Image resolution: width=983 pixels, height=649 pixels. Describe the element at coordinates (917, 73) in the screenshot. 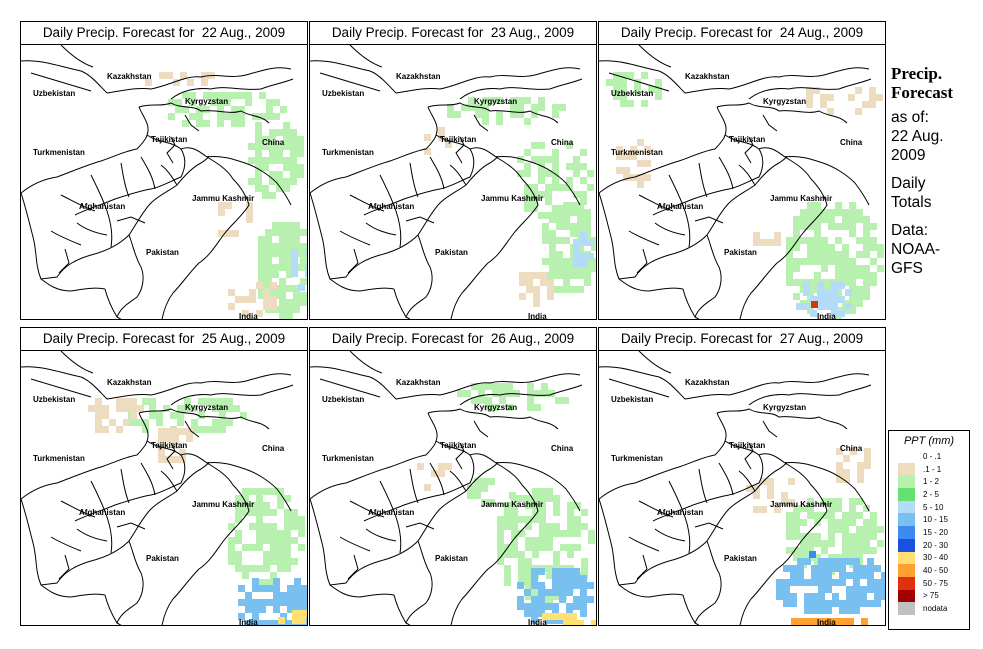

I see `side-title-line1: Precip.` at that location.